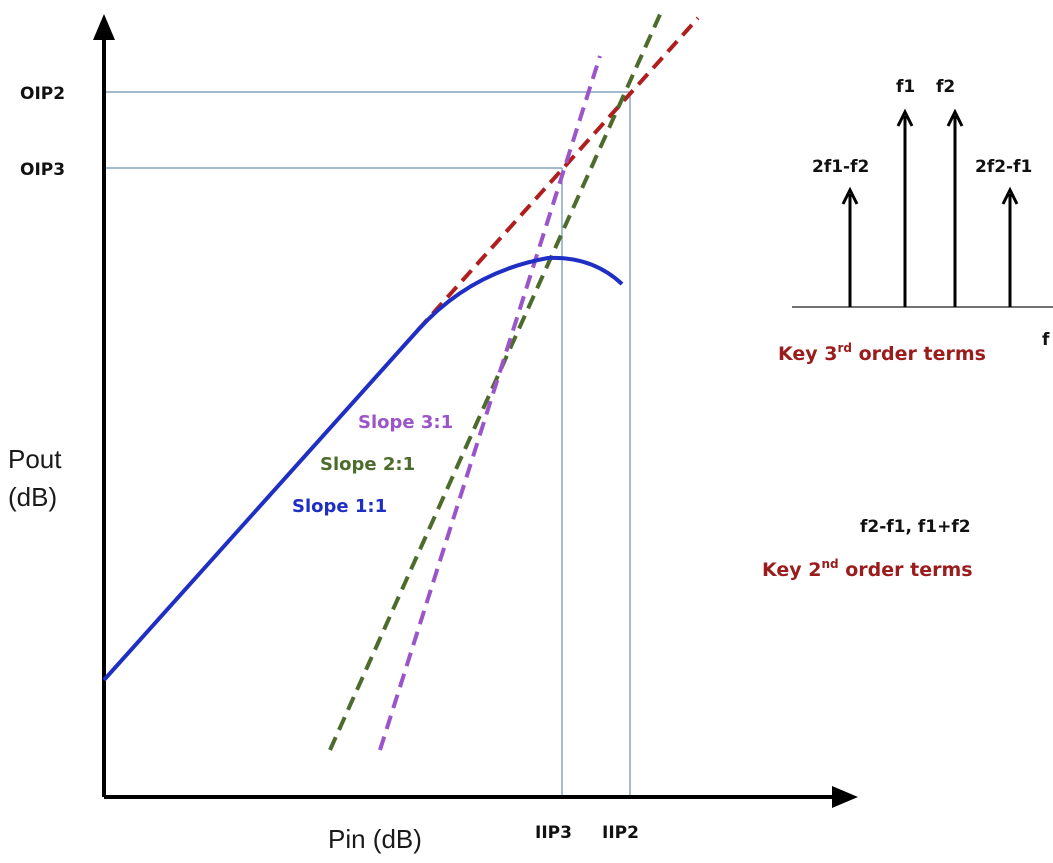 The height and width of the screenshot is (863, 1053). Describe the element at coordinates (840, 167) in the screenshot. I see `im3-low-tone-label: 2f1-f2` at that location.